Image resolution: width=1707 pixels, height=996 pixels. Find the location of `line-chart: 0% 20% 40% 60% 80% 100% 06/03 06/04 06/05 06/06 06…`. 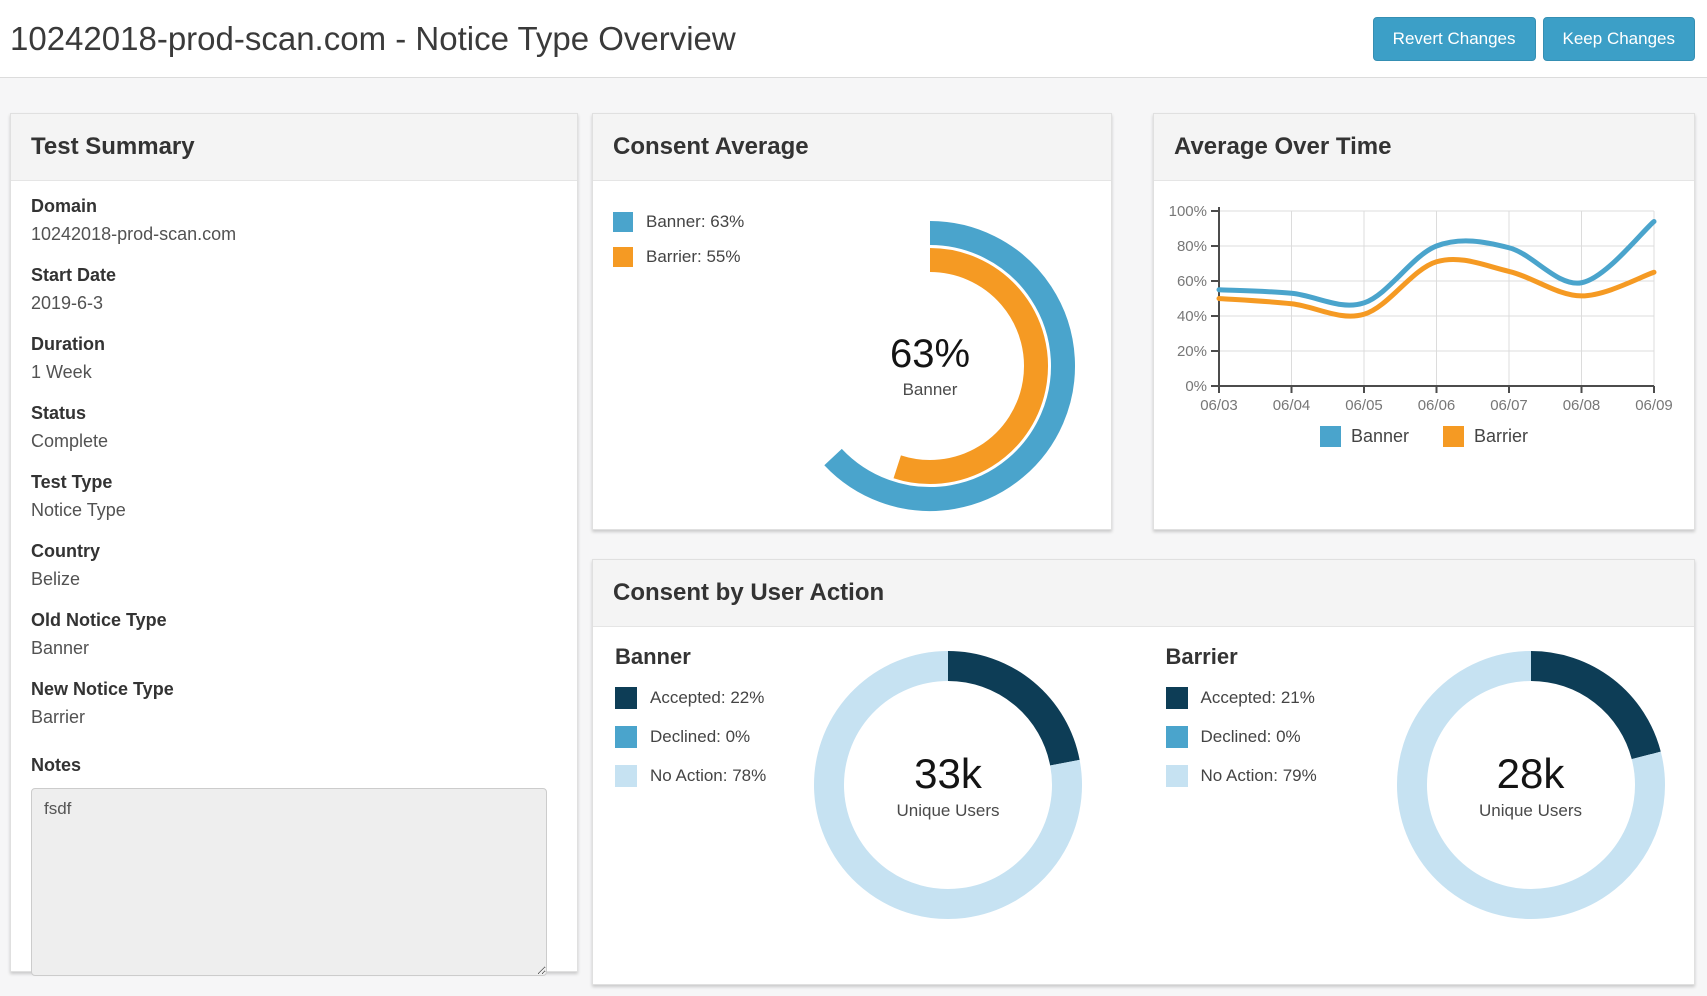

line-chart: 0% 20% 40% 60% 80% 100% 06/03 06/04 06/05 06/06 06… is located at coordinates (1421, 308).